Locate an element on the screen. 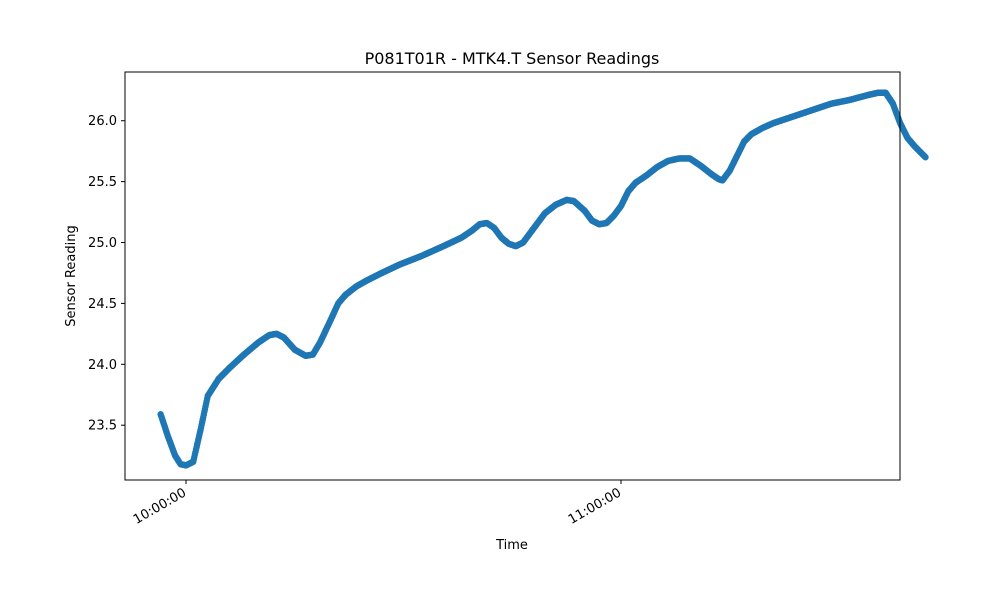  y-tick-label: 24.0 is located at coordinates (102, 365).